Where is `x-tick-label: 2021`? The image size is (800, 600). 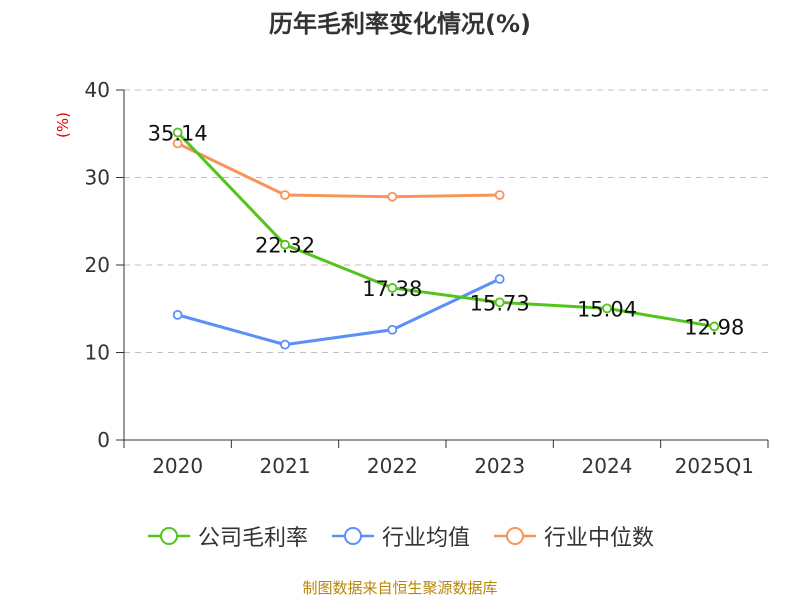 x-tick-label: 2021 is located at coordinates (285, 466).